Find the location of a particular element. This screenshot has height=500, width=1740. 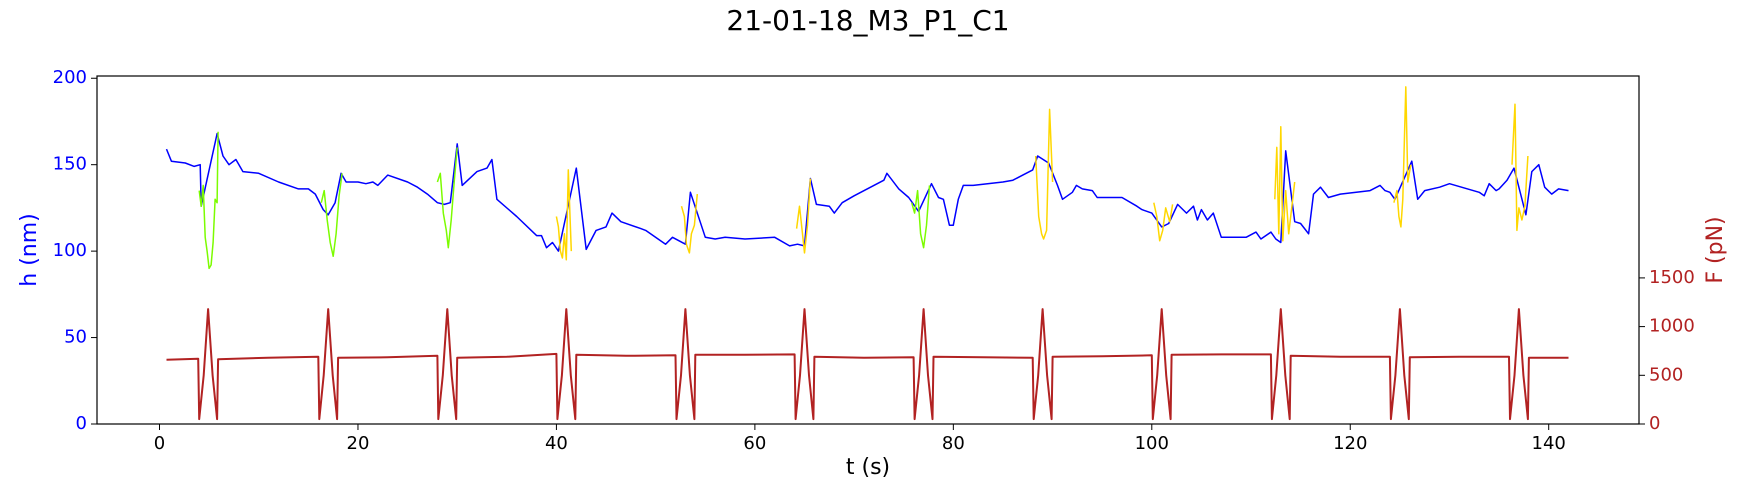

x-tick-label: 100 is located at coordinates (1152, 443).